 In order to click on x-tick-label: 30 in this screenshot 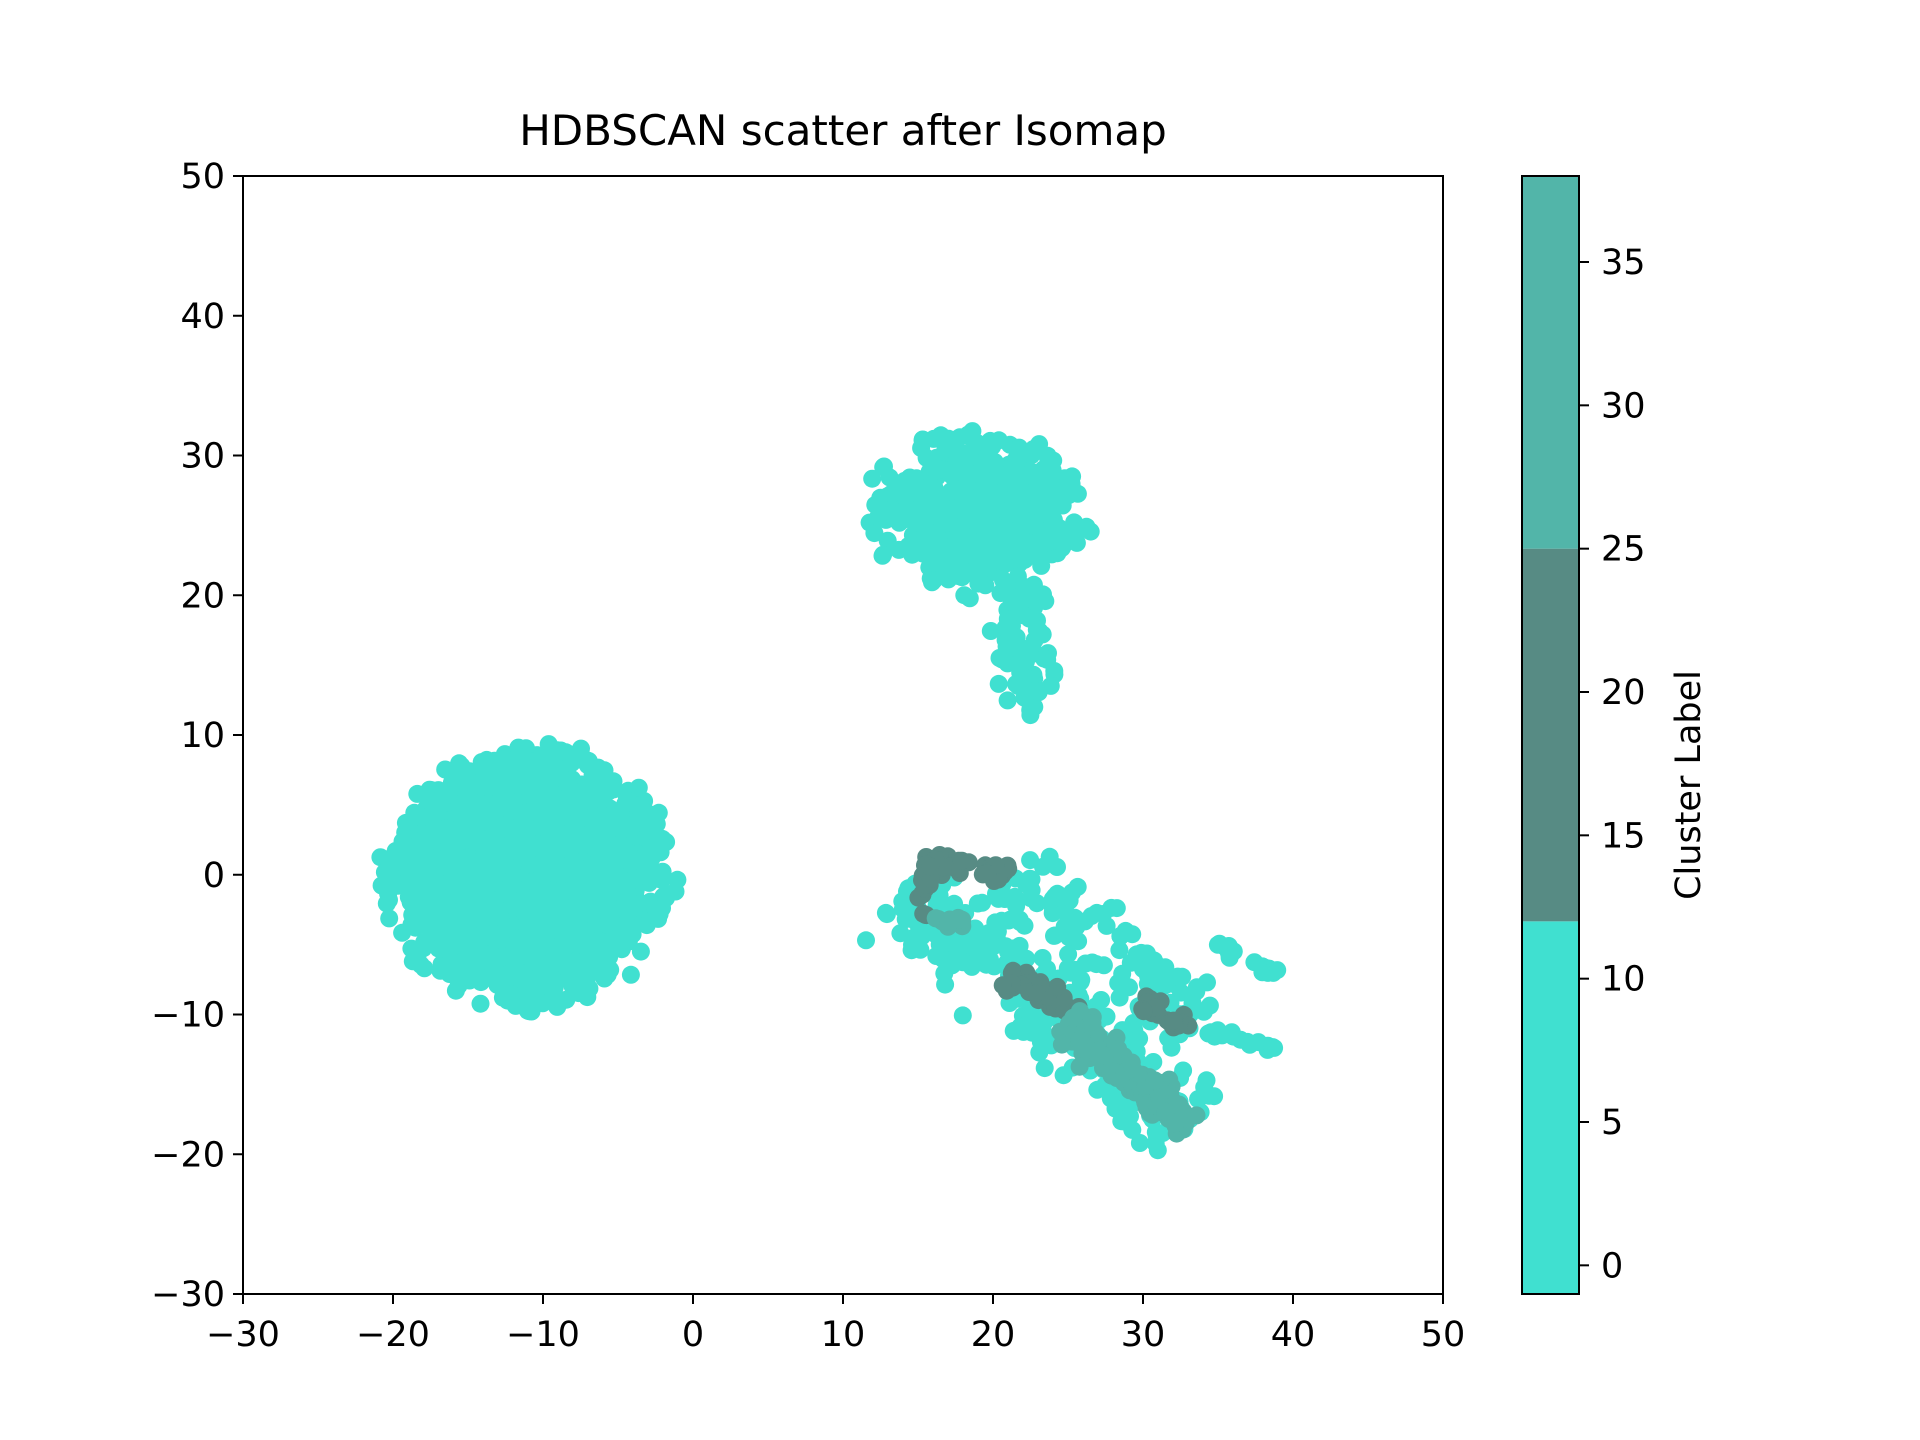, I will do `click(1143, 1335)`.